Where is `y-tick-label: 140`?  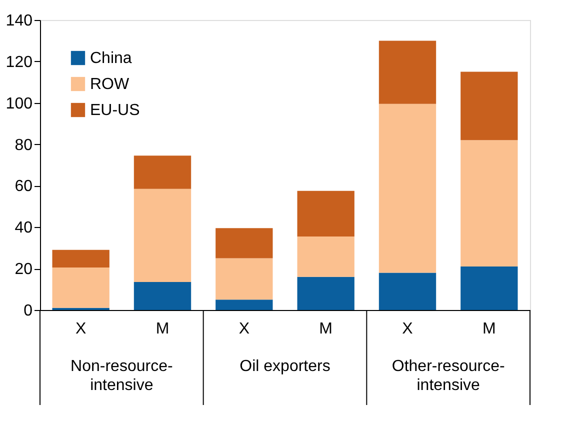 y-tick-label: 140 is located at coordinates (19, 21).